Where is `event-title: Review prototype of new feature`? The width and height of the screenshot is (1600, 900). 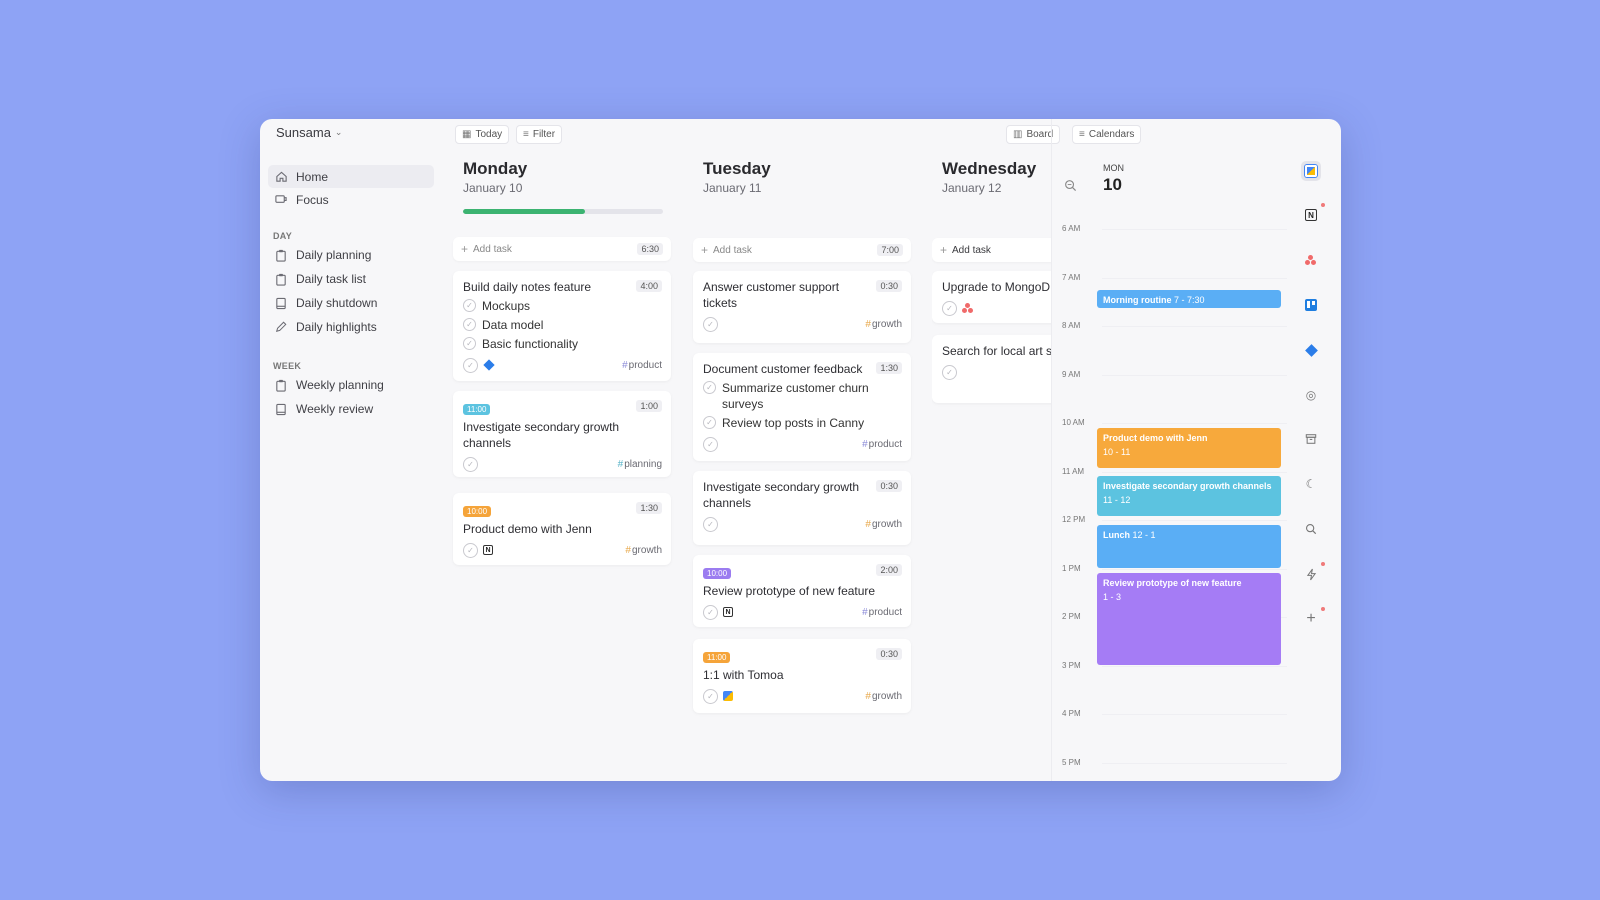 event-title: Review prototype of new feature is located at coordinates (1172, 583).